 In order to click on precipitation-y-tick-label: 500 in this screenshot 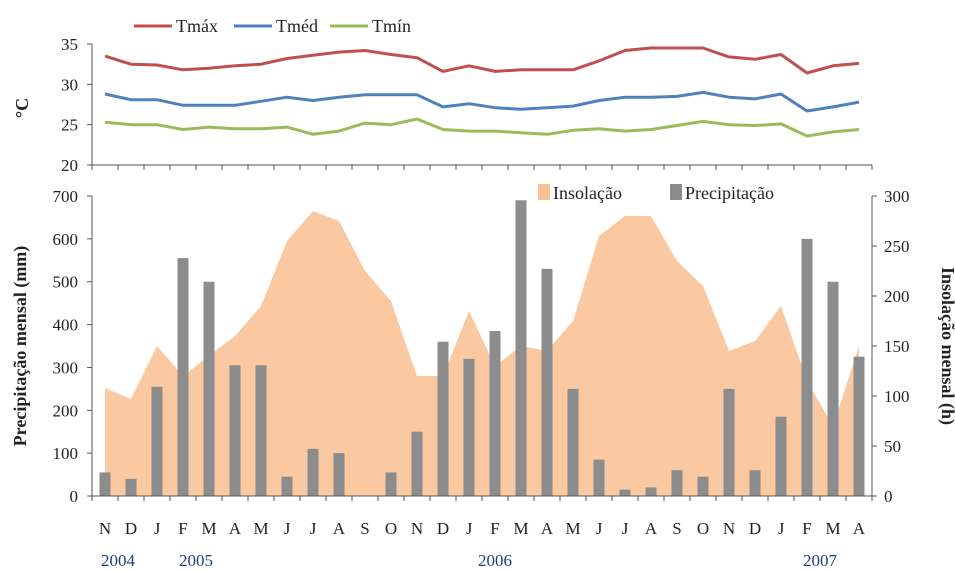, I will do `click(66, 282)`.